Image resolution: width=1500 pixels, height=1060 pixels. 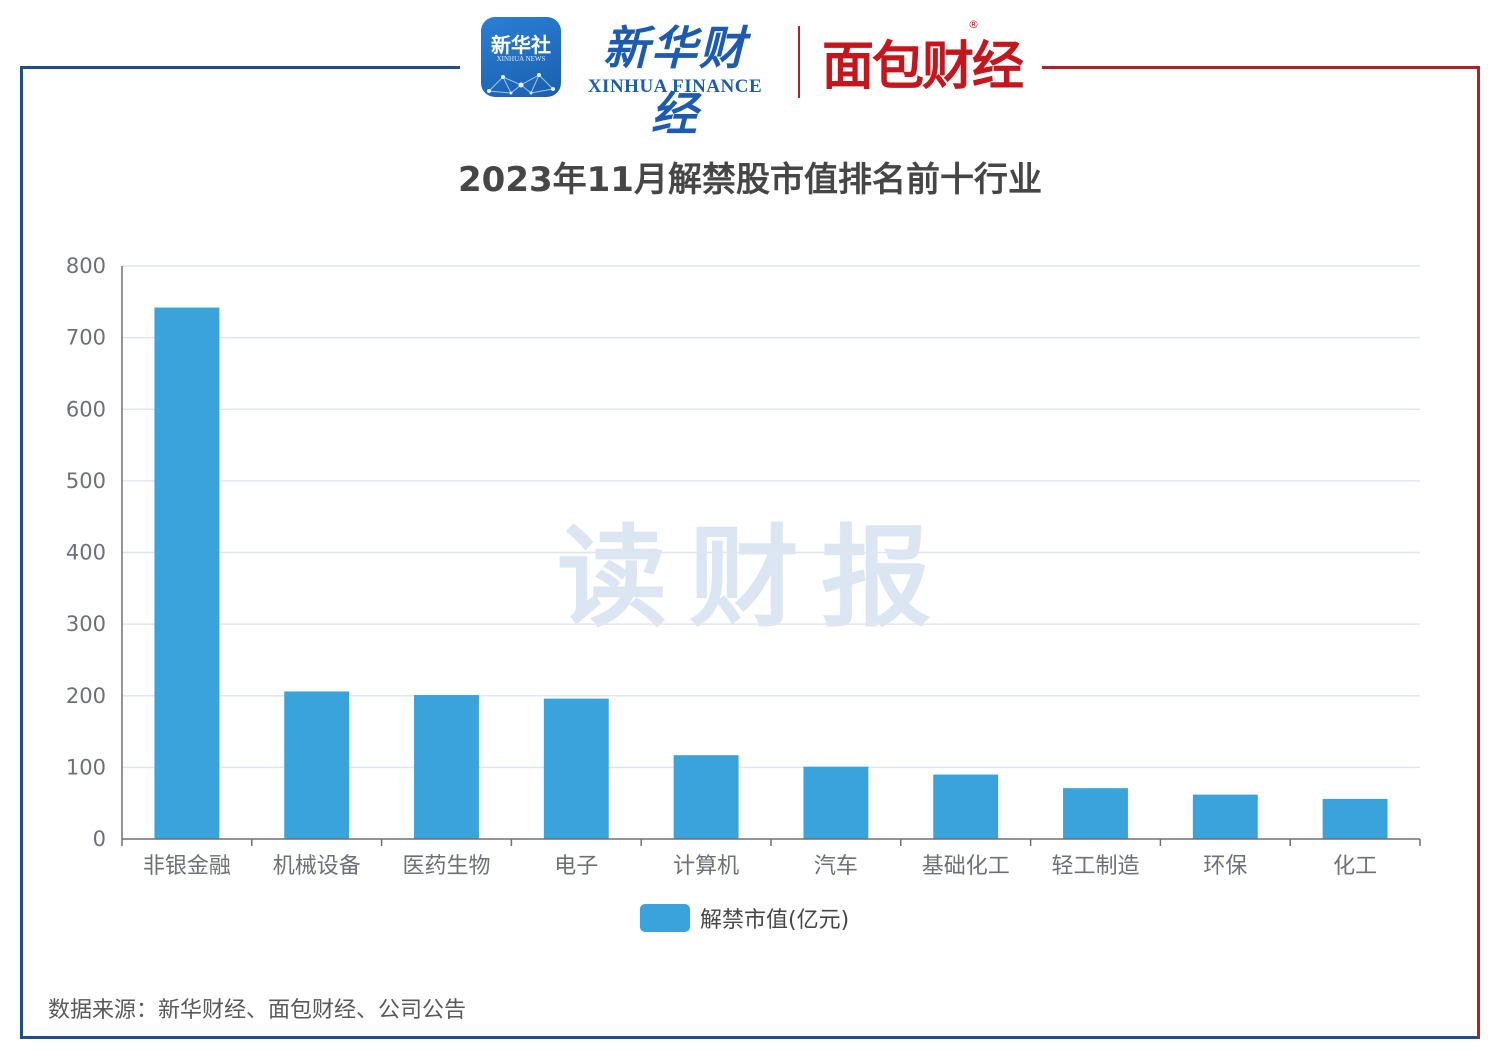 I want to click on xinhua-badge-subtext: XINHUA NEWS, so click(x=521, y=59).